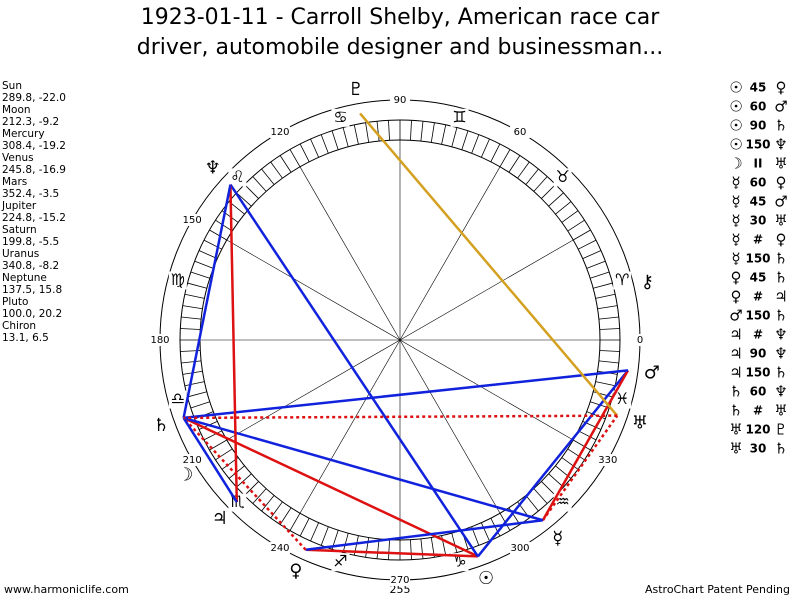 The height and width of the screenshot is (604, 800). What do you see at coordinates (17, 314) in the screenshot?
I see `longitude: 100.0` at bounding box center [17, 314].